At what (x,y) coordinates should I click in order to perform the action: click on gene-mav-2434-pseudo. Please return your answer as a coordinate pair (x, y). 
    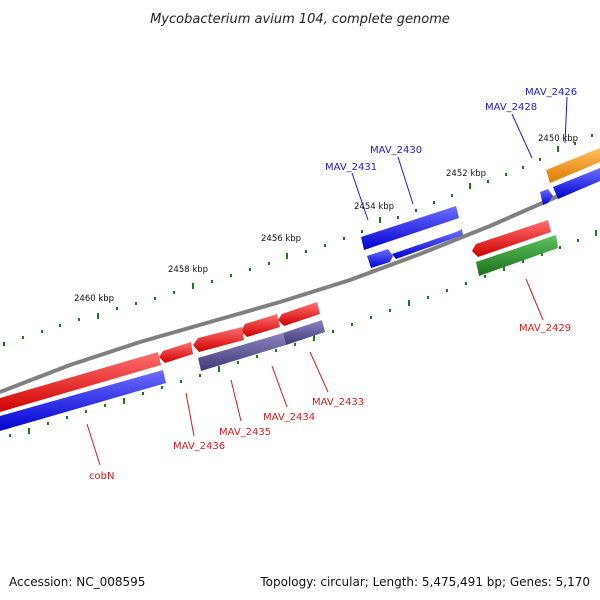
    Looking at the image, I should click on (304, 332).